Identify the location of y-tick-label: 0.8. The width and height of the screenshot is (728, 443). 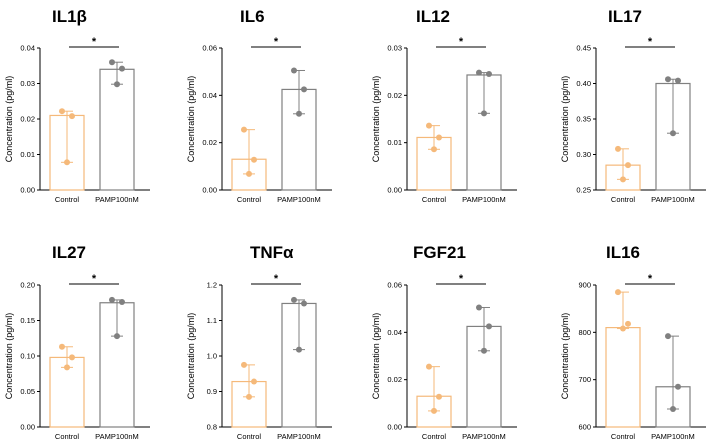
(212, 427).